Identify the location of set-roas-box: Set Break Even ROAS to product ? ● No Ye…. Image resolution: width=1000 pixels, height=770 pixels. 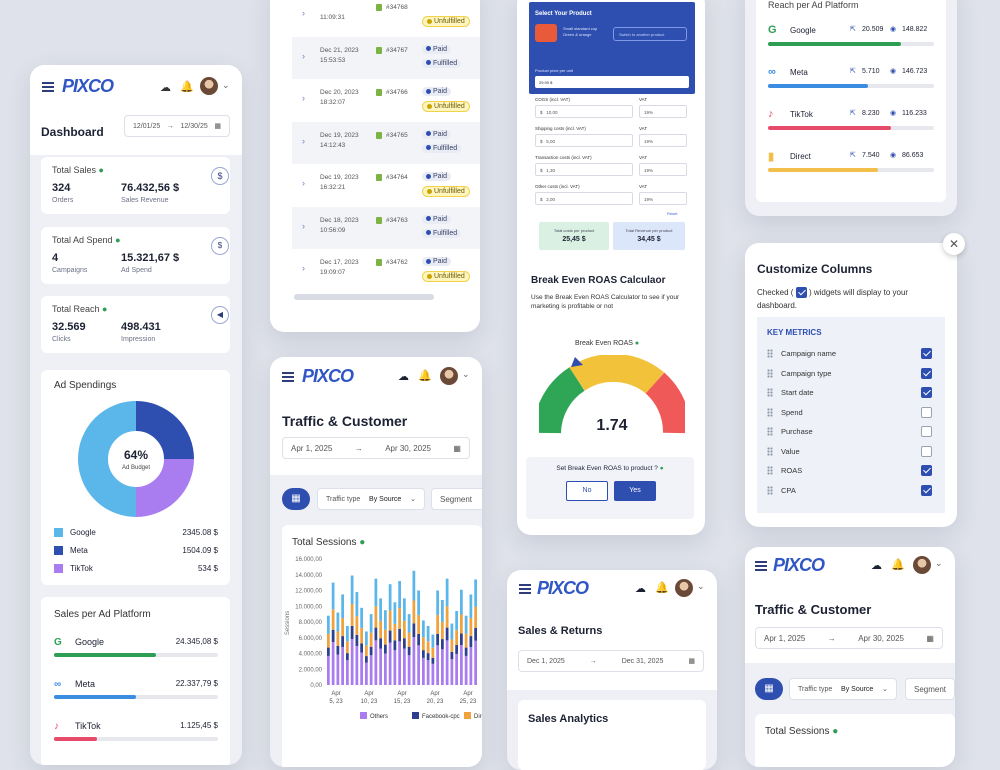
(610, 488).